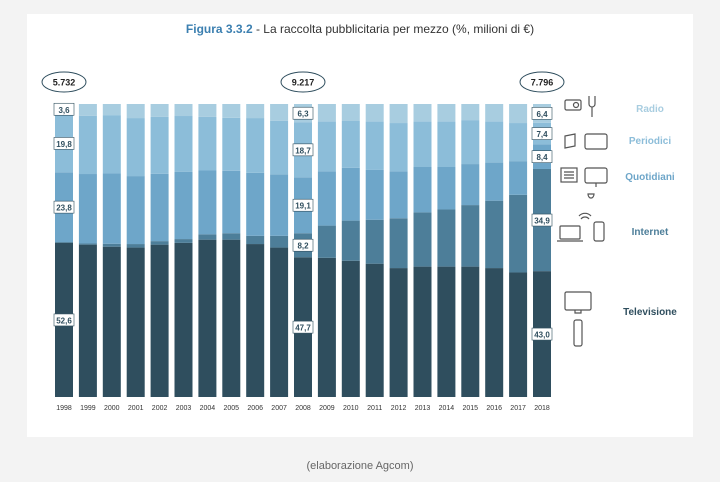 This screenshot has height=482, width=720. Describe the element at coordinates (112, 408) in the screenshot. I see `x-tick-label: 2000` at that location.